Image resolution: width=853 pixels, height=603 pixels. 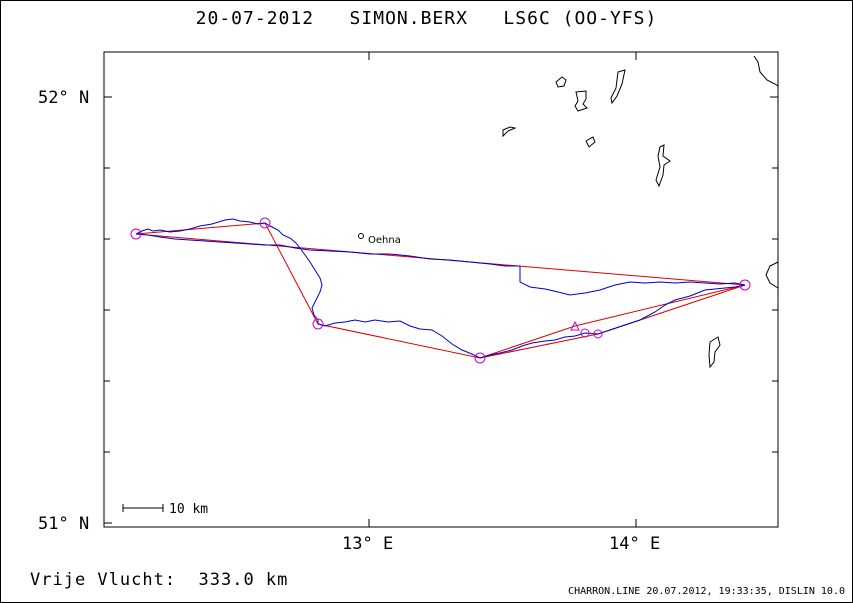 I want to click on place-marker-oehna, so click(x=361, y=236).